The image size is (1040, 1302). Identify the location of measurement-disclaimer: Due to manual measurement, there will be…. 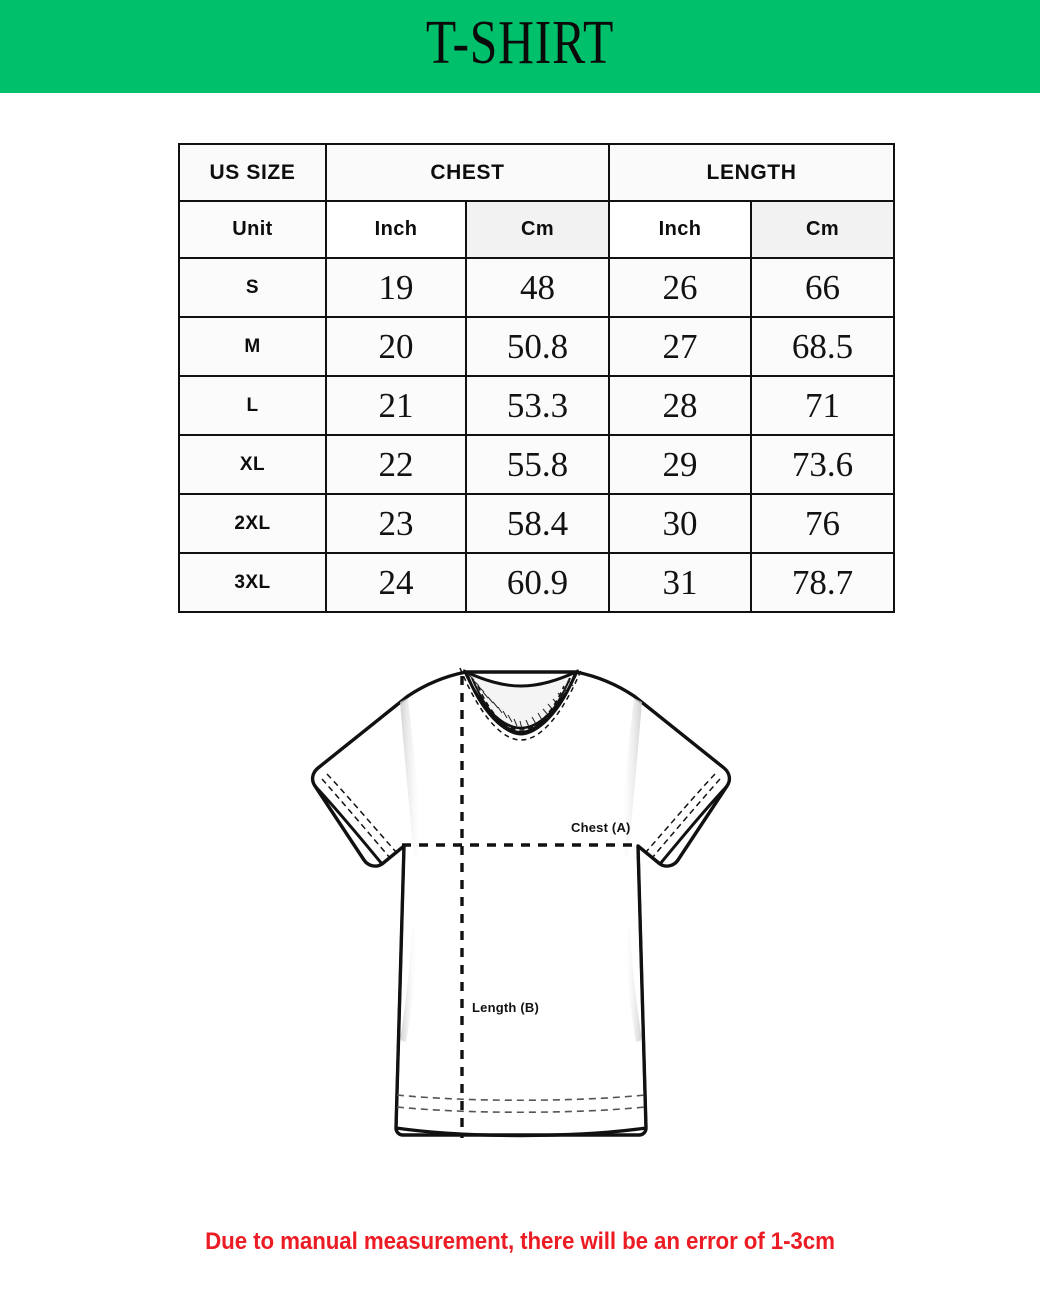
(520, 1241).